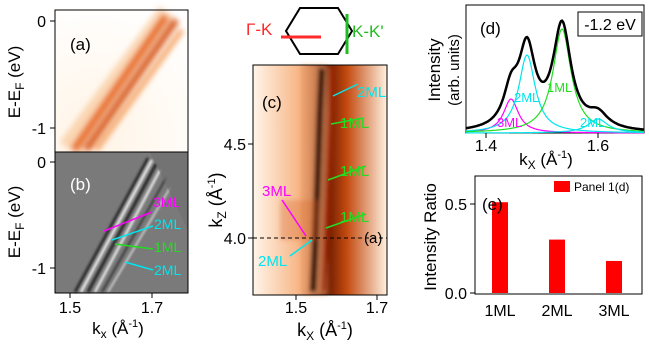 The height and width of the screenshot is (345, 649). I want to click on panel-c-label-2ml-bottom: 2ML, so click(272, 261).